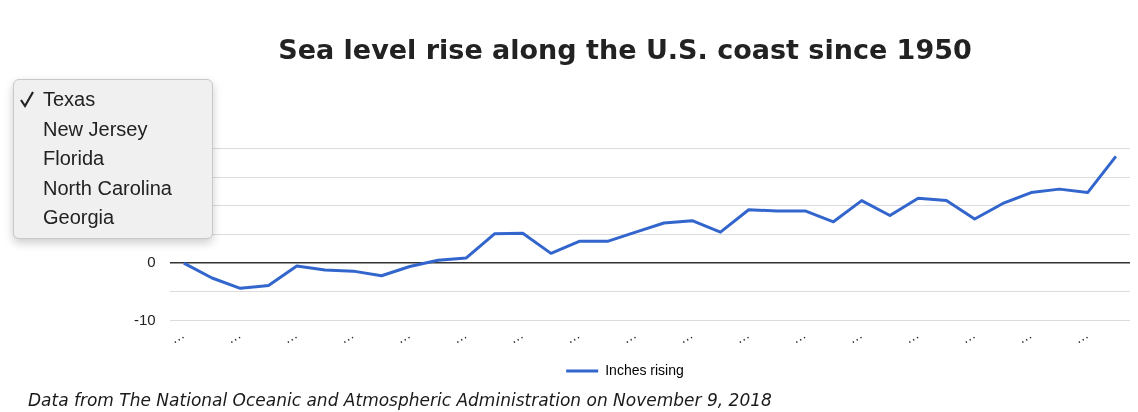 This screenshot has height=412, width=1138. Describe the element at coordinates (144, 319) in the screenshot. I see `y-tick-label: -10` at that location.